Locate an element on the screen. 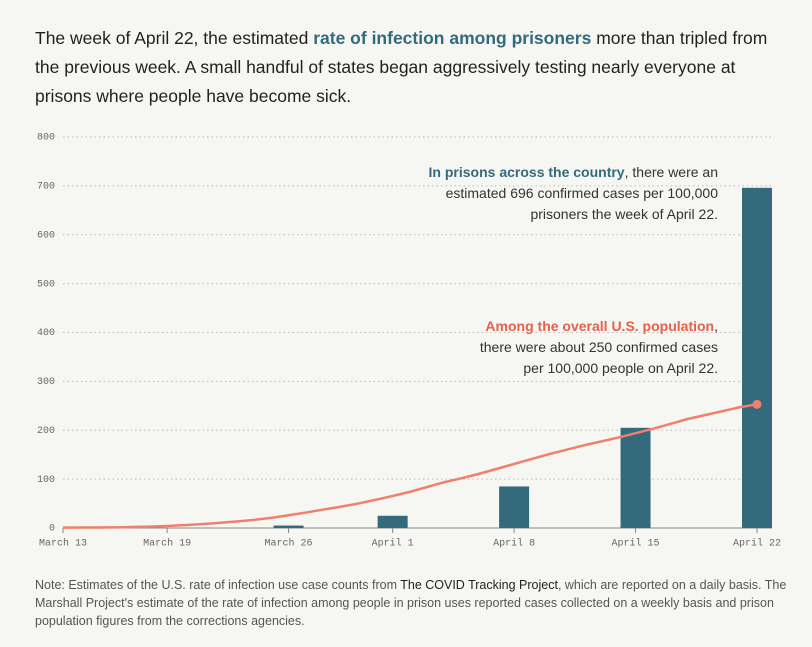  y-tick-label: 200 is located at coordinates (46, 431).